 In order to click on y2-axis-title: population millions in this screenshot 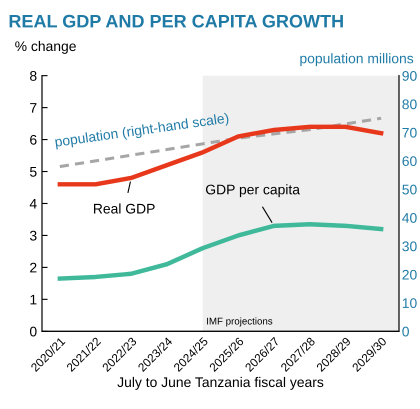, I will do `click(357, 59)`.